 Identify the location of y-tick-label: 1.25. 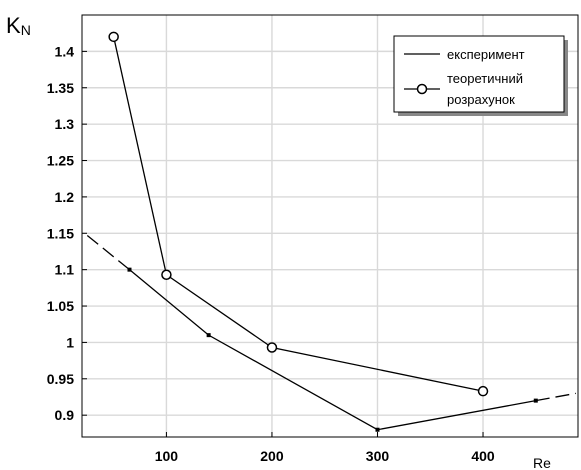
(60, 161).